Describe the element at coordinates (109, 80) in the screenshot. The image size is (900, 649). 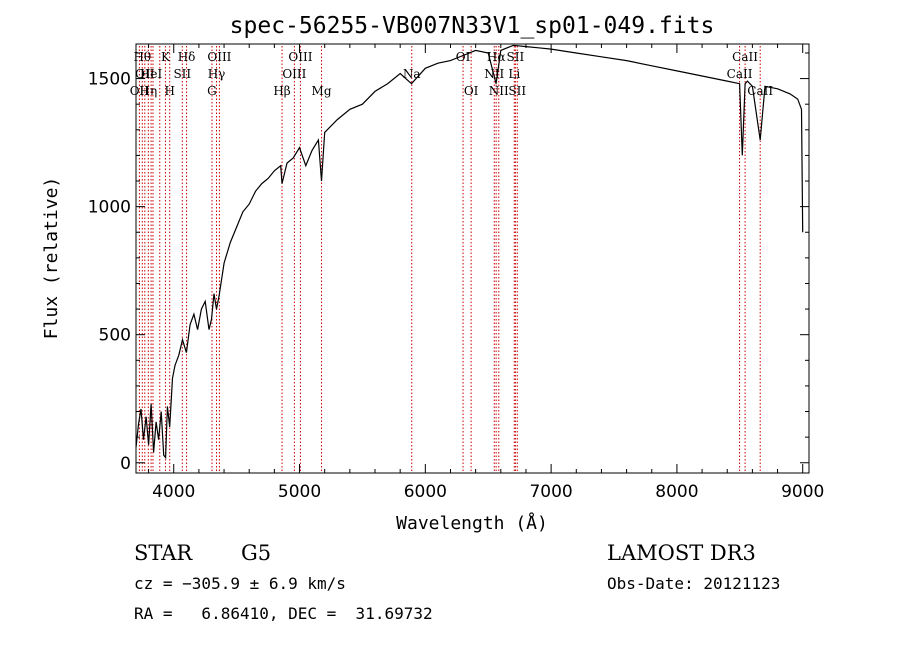
I see `y-tick-label-1500: 1500` at that location.